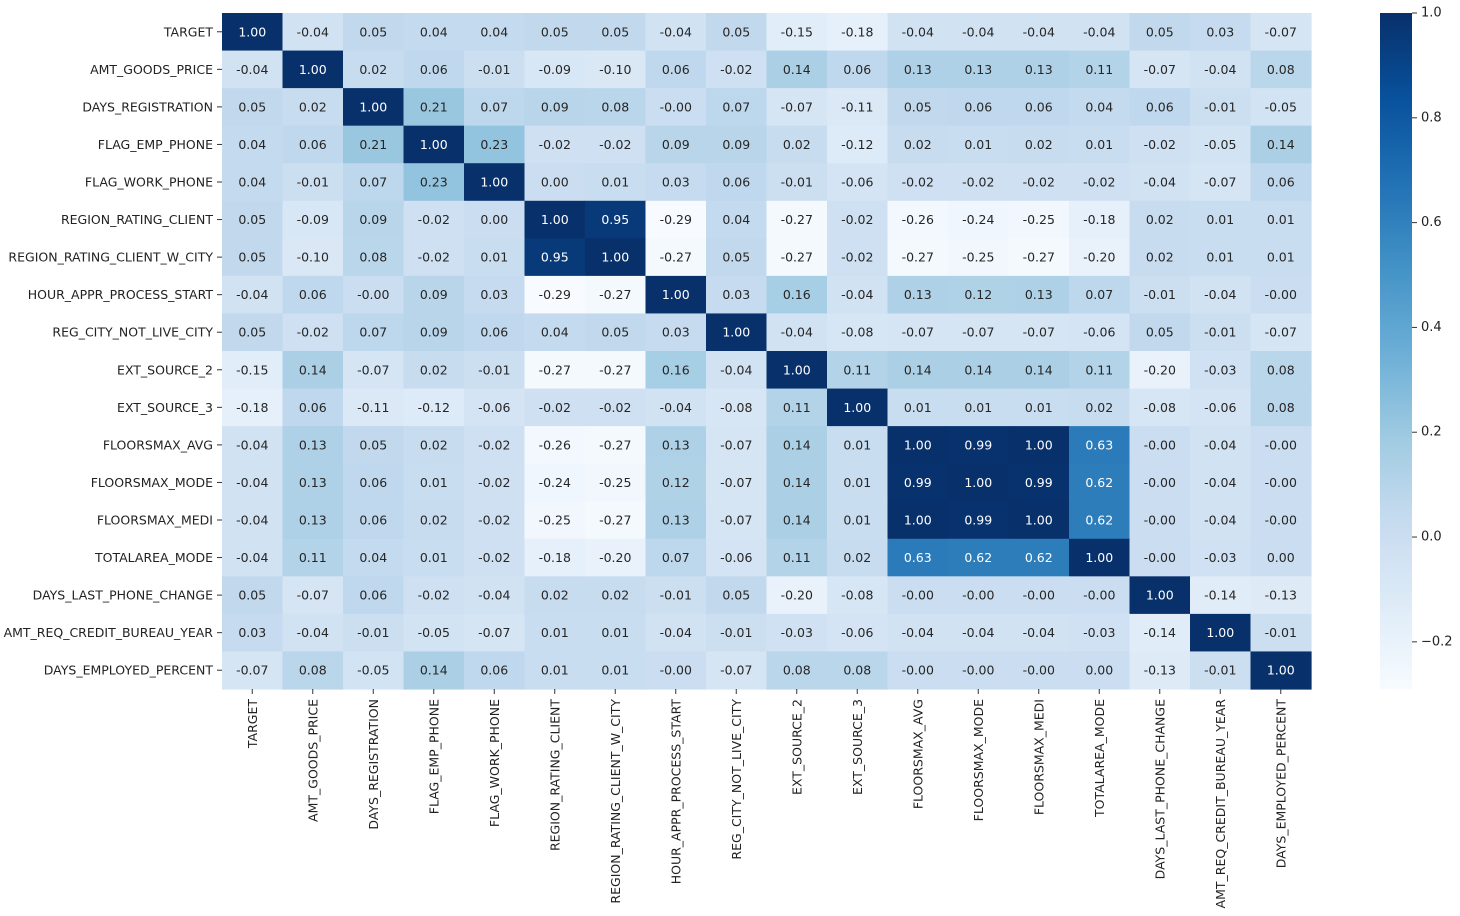 This screenshot has height=916, width=1460. I want to click on cell-value-label: -0.18, so click(1099, 219).